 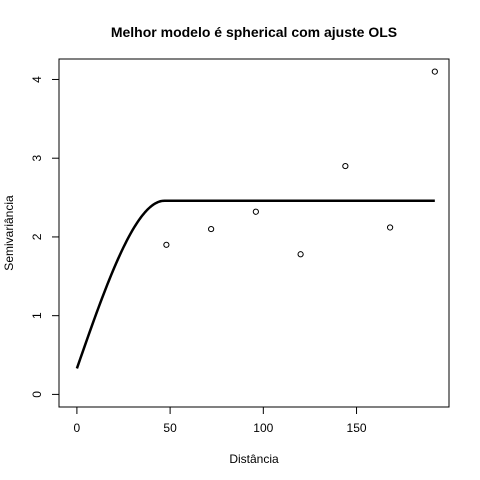 What do you see at coordinates (254, 459) in the screenshot?
I see `x-axis-label: Distância` at bounding box center [254, 459].